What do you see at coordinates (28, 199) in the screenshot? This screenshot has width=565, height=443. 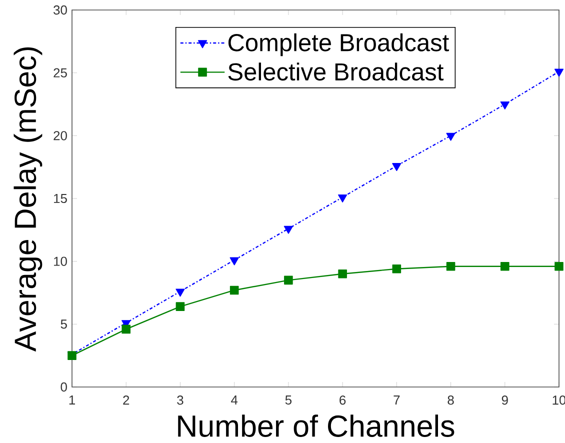 I see `y-axis-title: Average Delay (mSec)` at bounding box center [28, 199].